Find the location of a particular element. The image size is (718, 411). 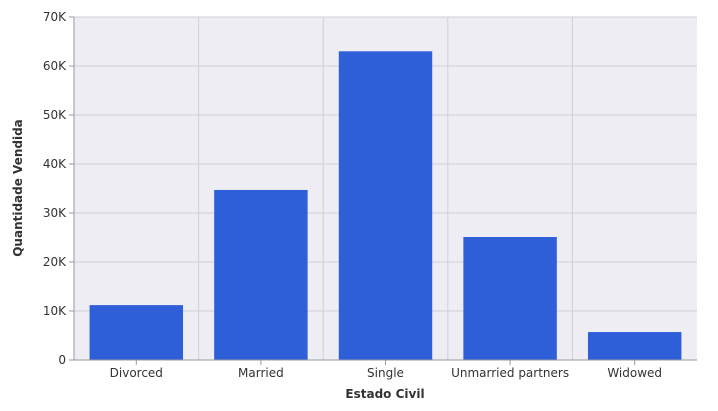

bar-married is located at coordinates (261, 274).